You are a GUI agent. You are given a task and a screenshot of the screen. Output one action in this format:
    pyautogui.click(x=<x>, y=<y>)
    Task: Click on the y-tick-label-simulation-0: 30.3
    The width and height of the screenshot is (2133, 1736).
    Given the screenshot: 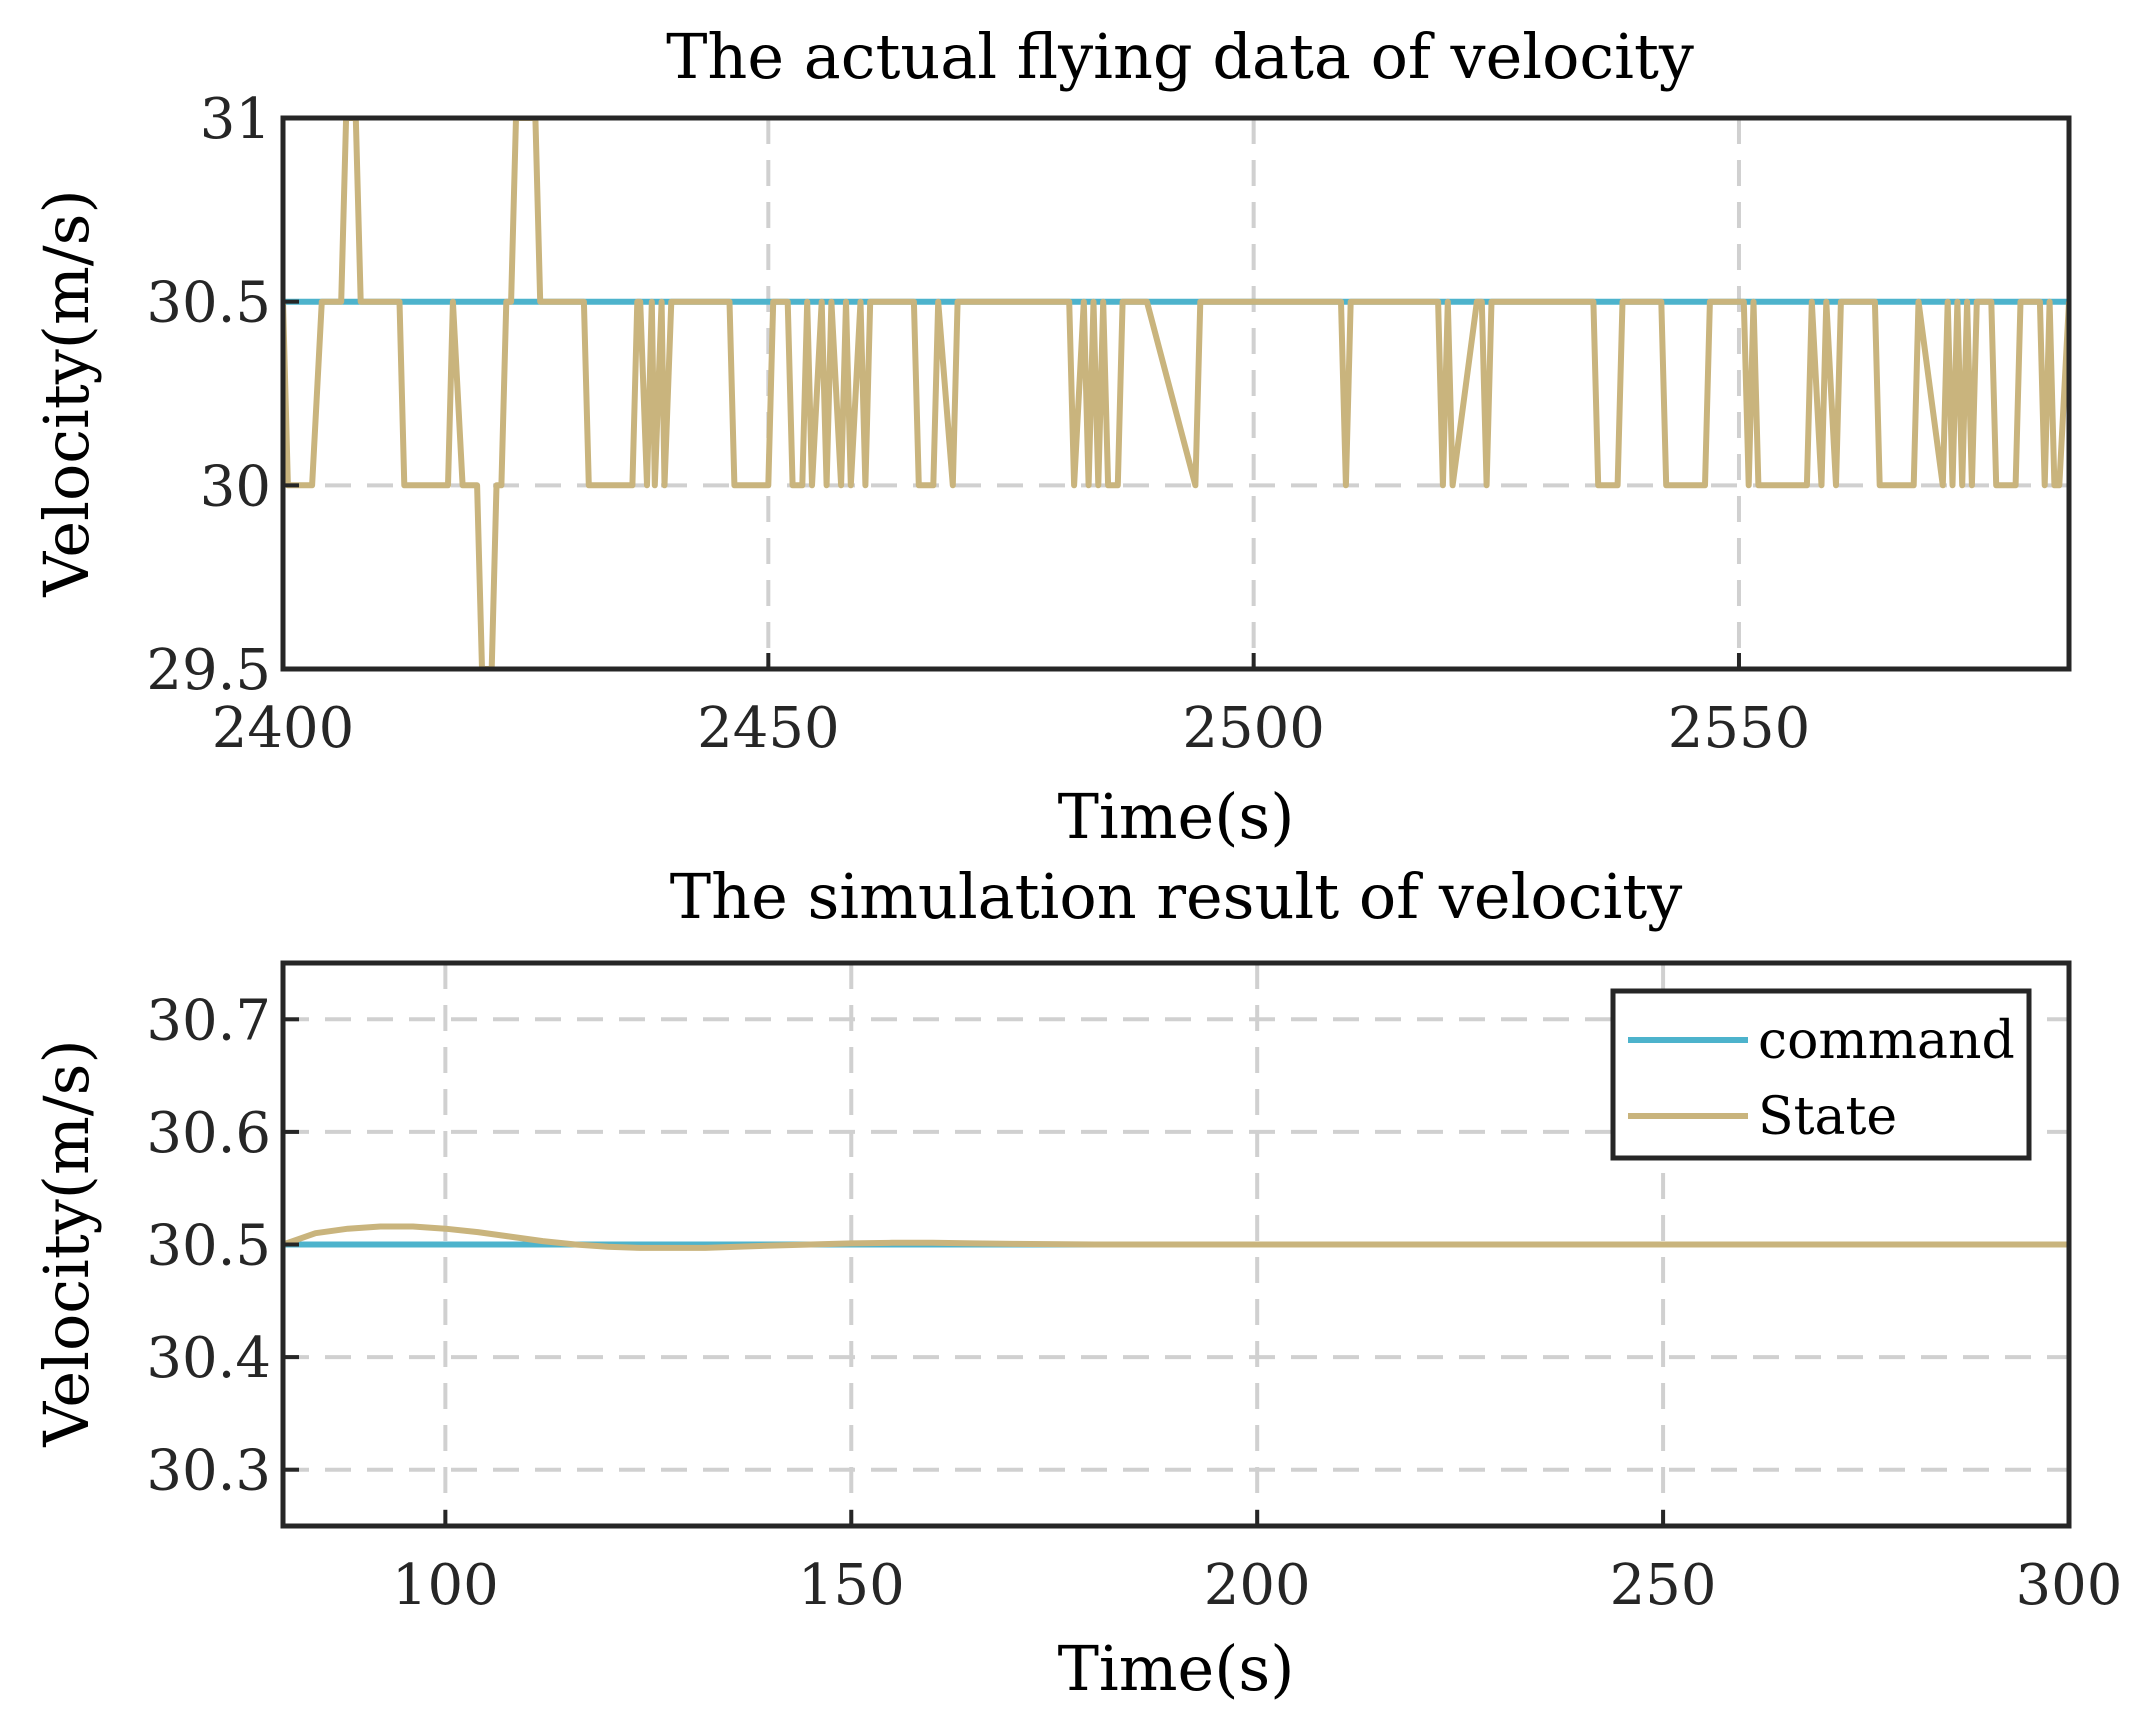 What is the action you would take?
    pyautogui.click(x=208, y=1471)
    